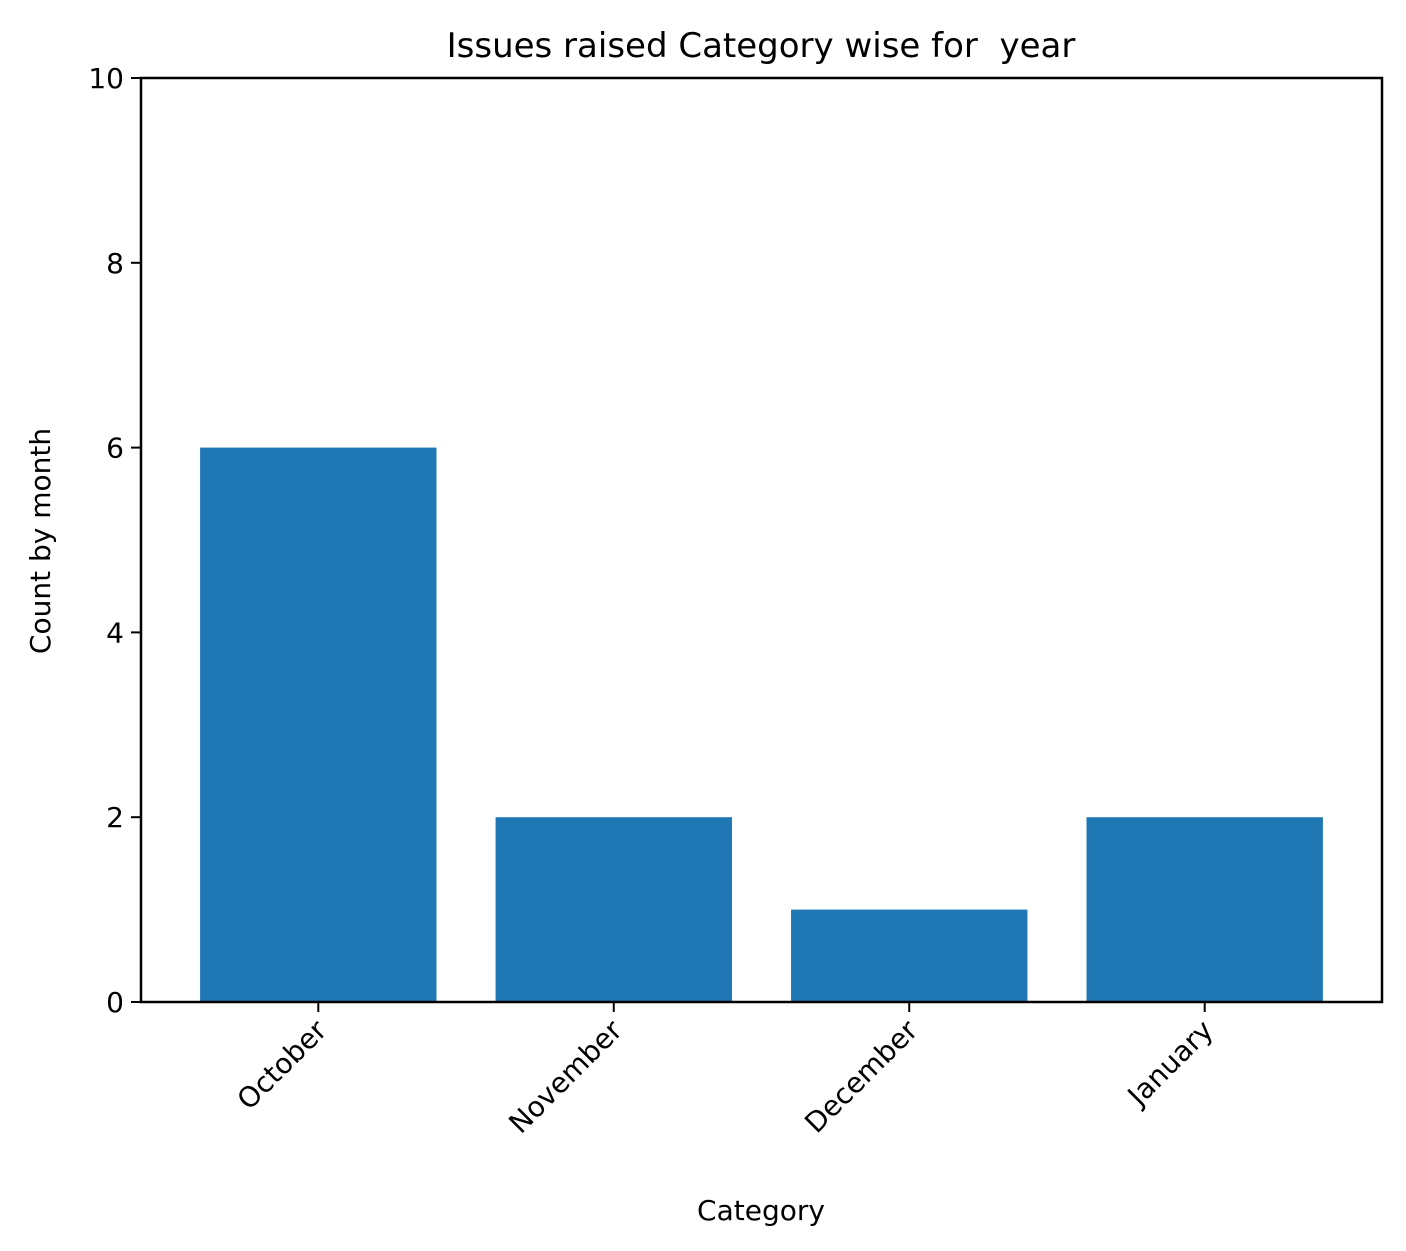 The height and width of the screenshot is (1251, 1406). I want to click on y-tick-label: 2, so click(115, 817).